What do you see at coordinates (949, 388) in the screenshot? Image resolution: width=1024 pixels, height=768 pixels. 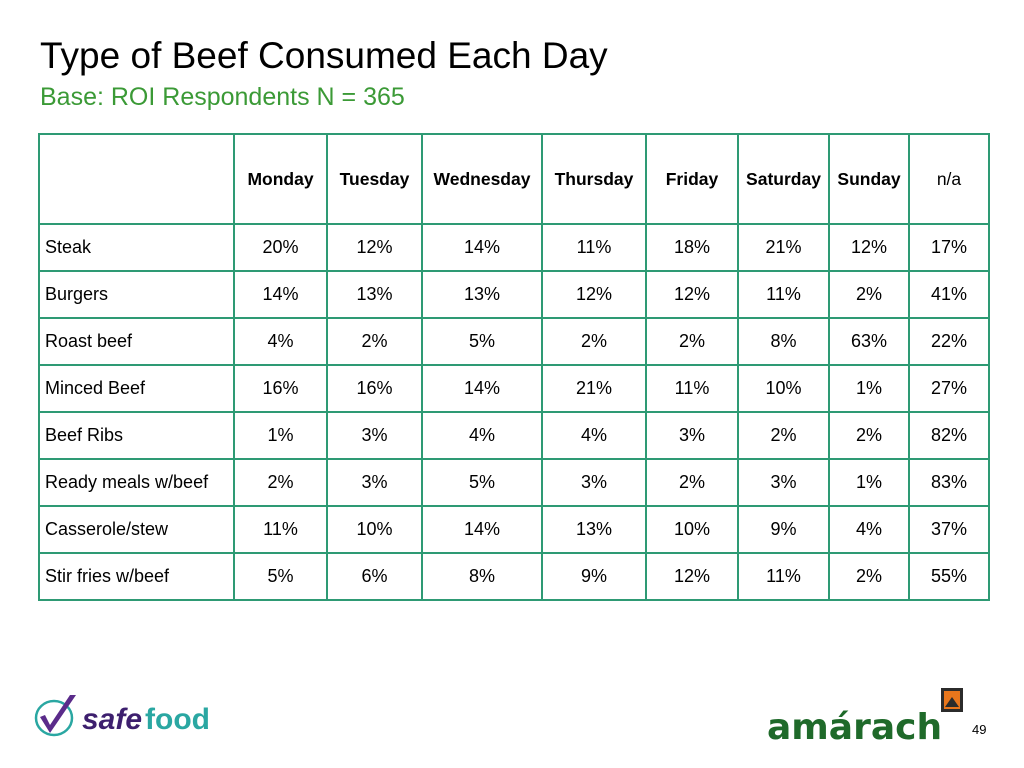 I see `table-cell: 27%` at bounding box center [949, 388].